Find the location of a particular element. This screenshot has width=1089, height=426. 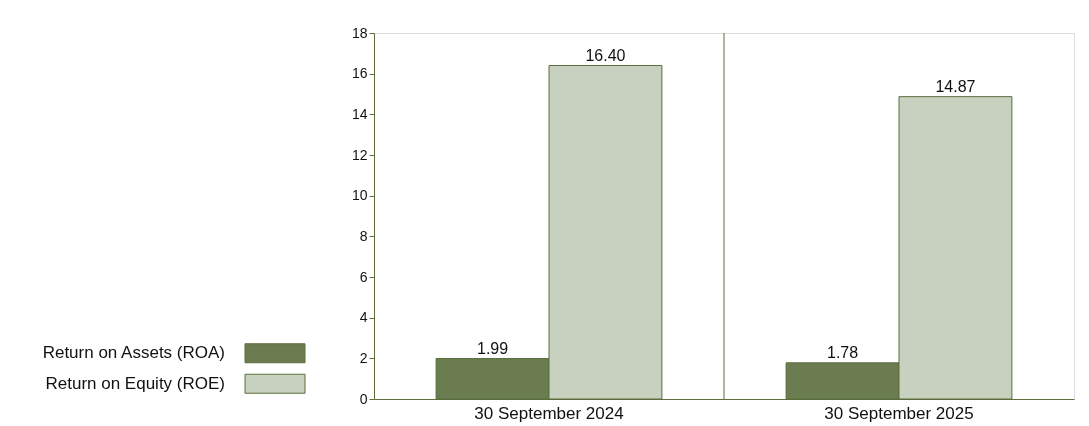

y-tick-label: 0 is located at coordinates (363, 398).